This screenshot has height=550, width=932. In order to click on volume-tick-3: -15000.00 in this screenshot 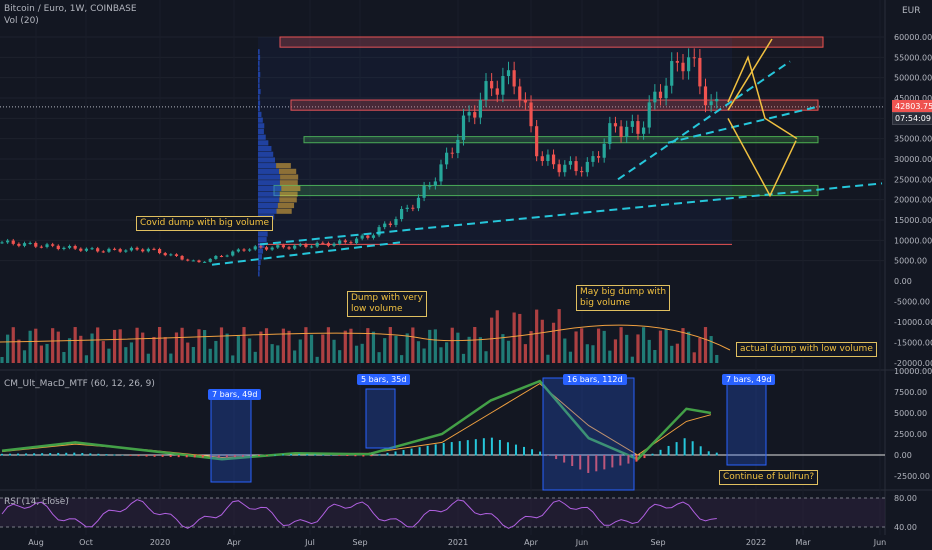, I will do `click(913, 343)`.